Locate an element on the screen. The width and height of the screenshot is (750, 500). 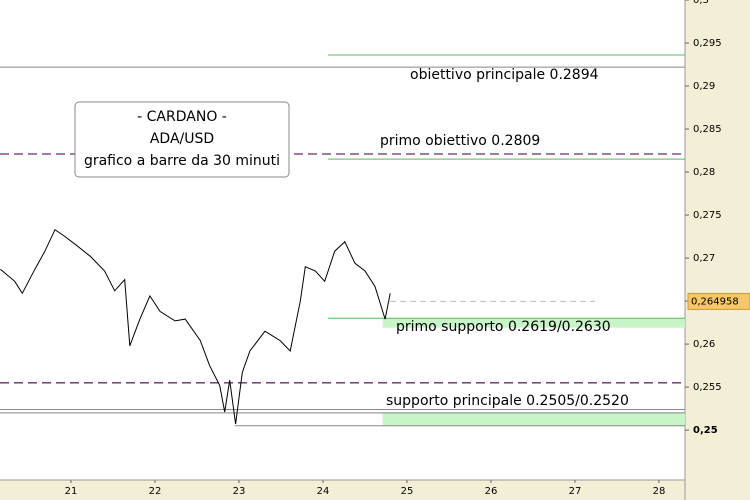
y-tick-label: 0,295 is located at coordinates (707, 43).